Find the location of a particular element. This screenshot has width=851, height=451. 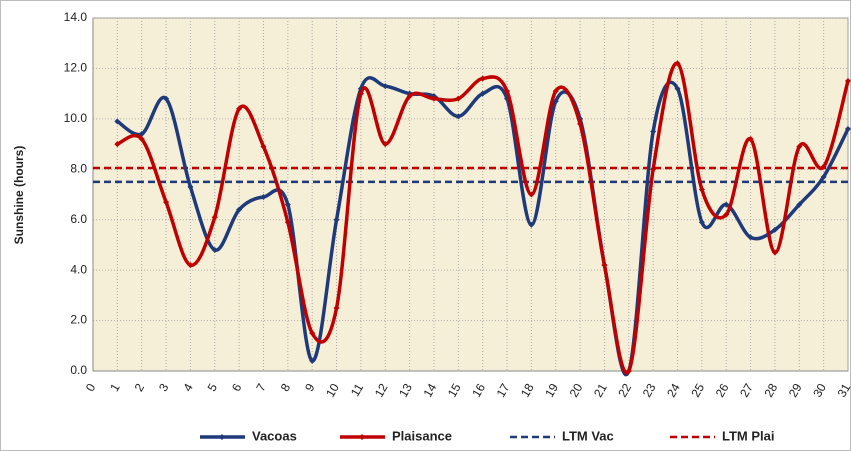

legend-item: Plaisance is located at coordinates (396, 435).